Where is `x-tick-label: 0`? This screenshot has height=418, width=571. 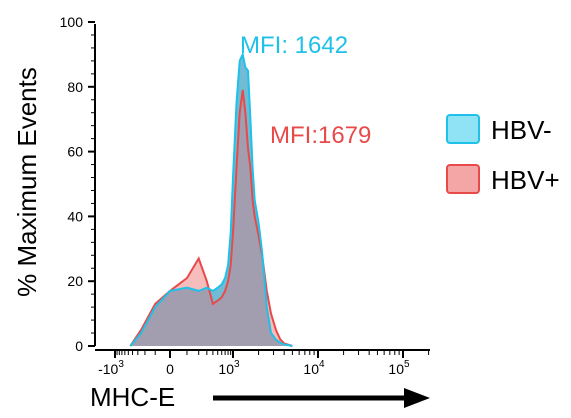 x-tick-label: 0 is located at coordinates (170, 369).